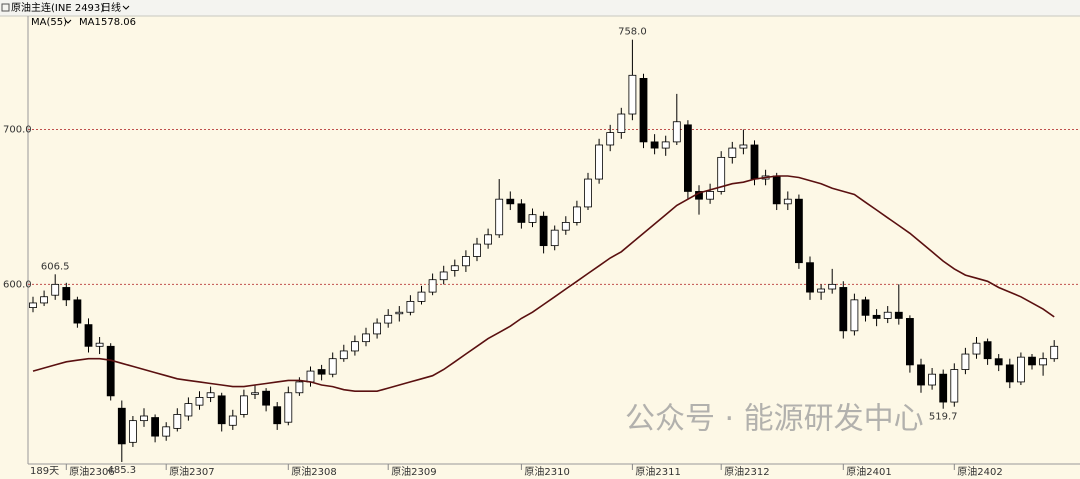  What do you see at coordinates (126, 7) in the screenshot?
I see `period-chevron` at bounding box center [126, 7].